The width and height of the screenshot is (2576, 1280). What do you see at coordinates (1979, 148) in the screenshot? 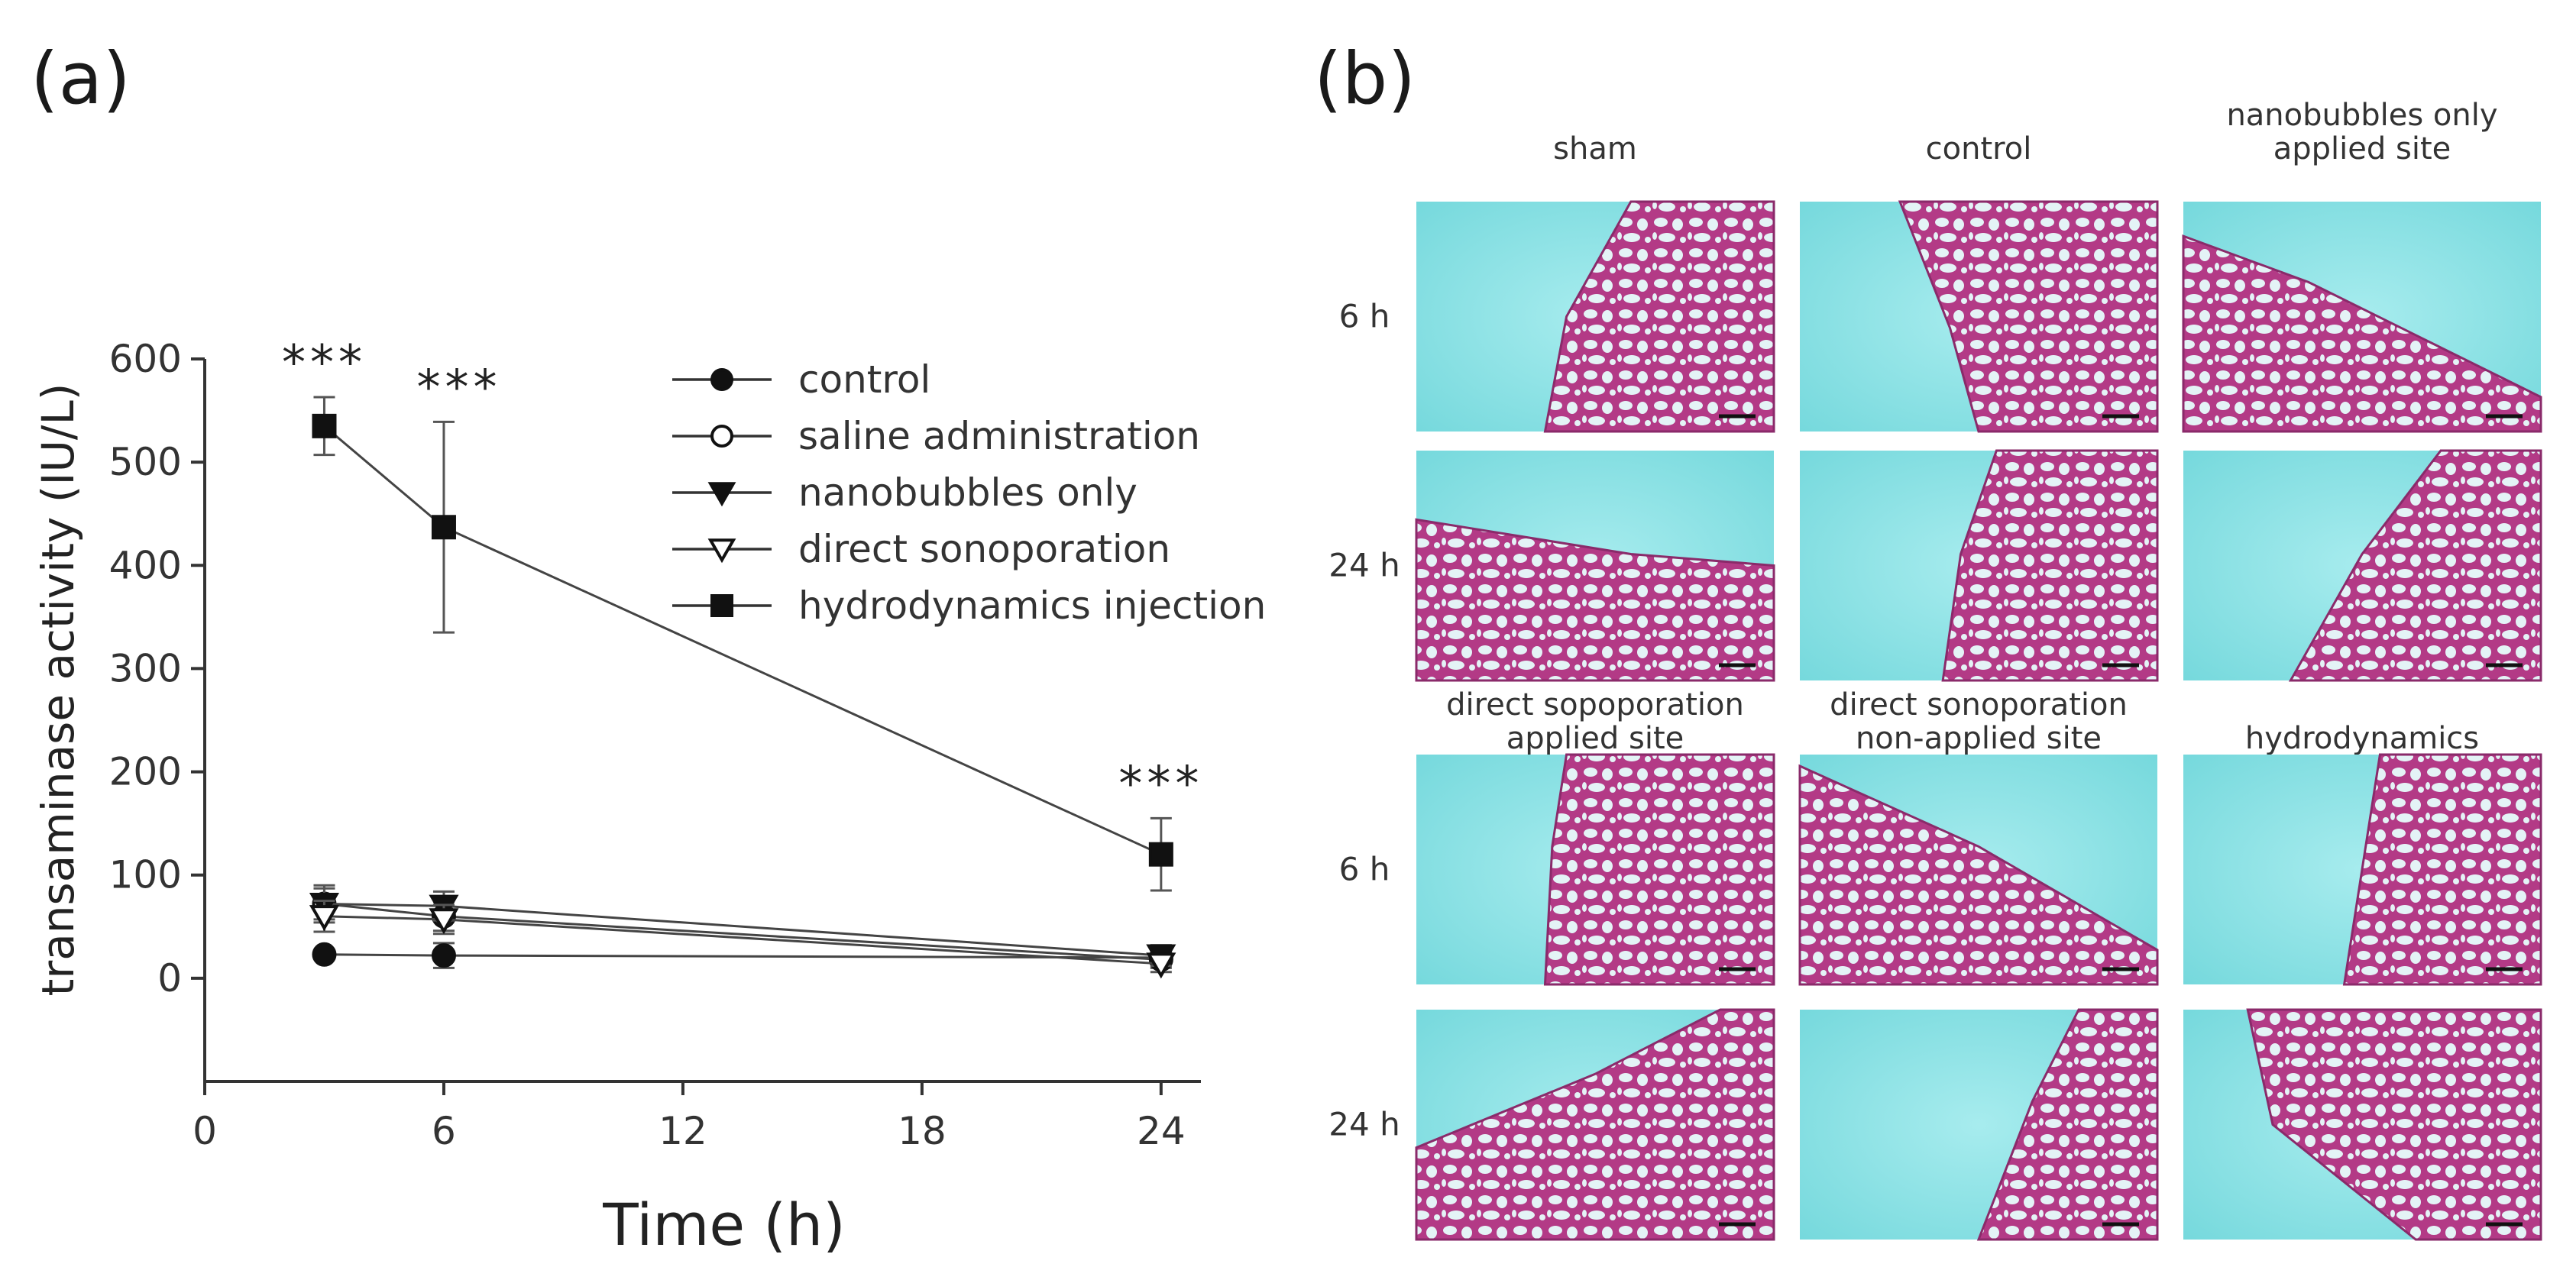
I see `micrograph-caption: control` at bounding box center [1979, 148].